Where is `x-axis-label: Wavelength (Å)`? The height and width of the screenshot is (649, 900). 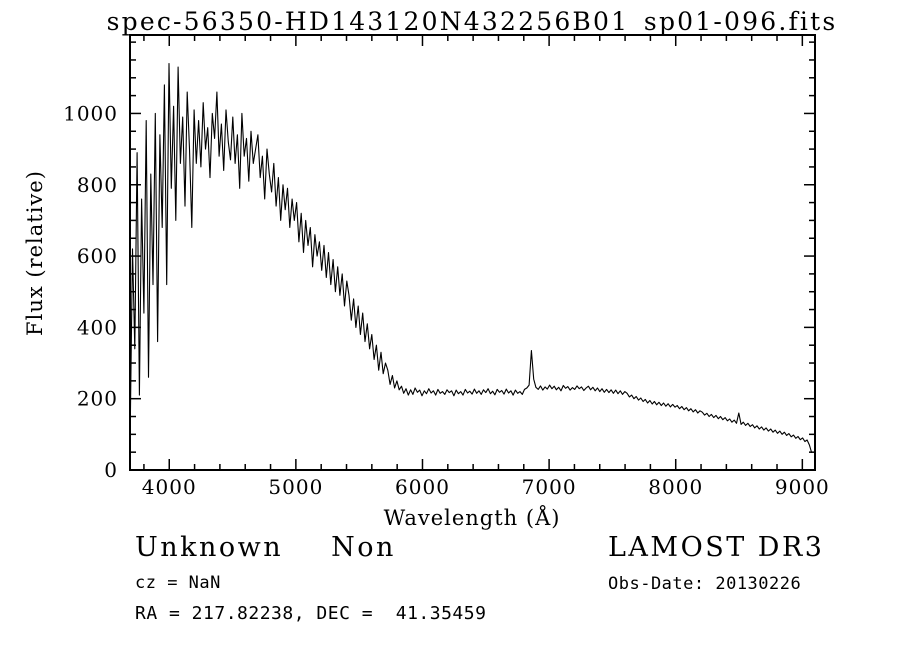
x-axis-label: Wavelength (Å) is located at coordinates (472, 517).